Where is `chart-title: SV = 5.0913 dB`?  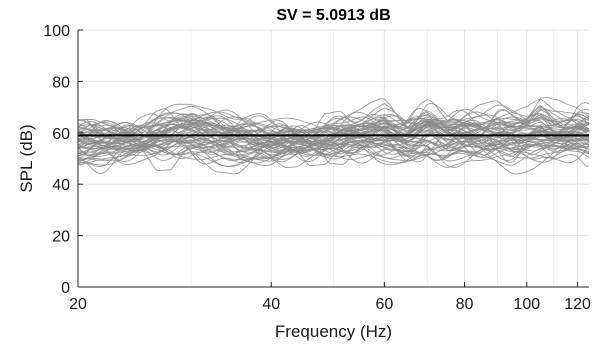 chart-title: SV = 5.0913 dB is located at coordinates (333, 15).